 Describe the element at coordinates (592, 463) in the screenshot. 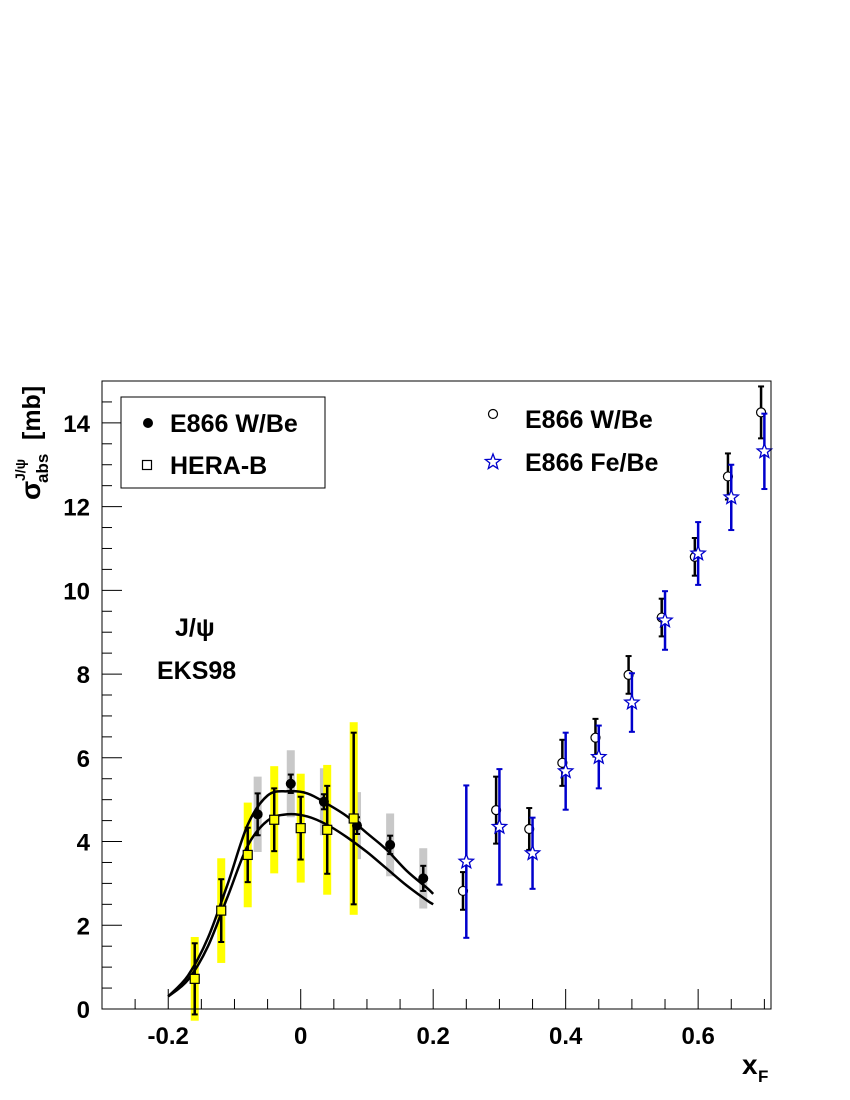

I see `legend-right-label-1: E866 Fe/Be` at that location.